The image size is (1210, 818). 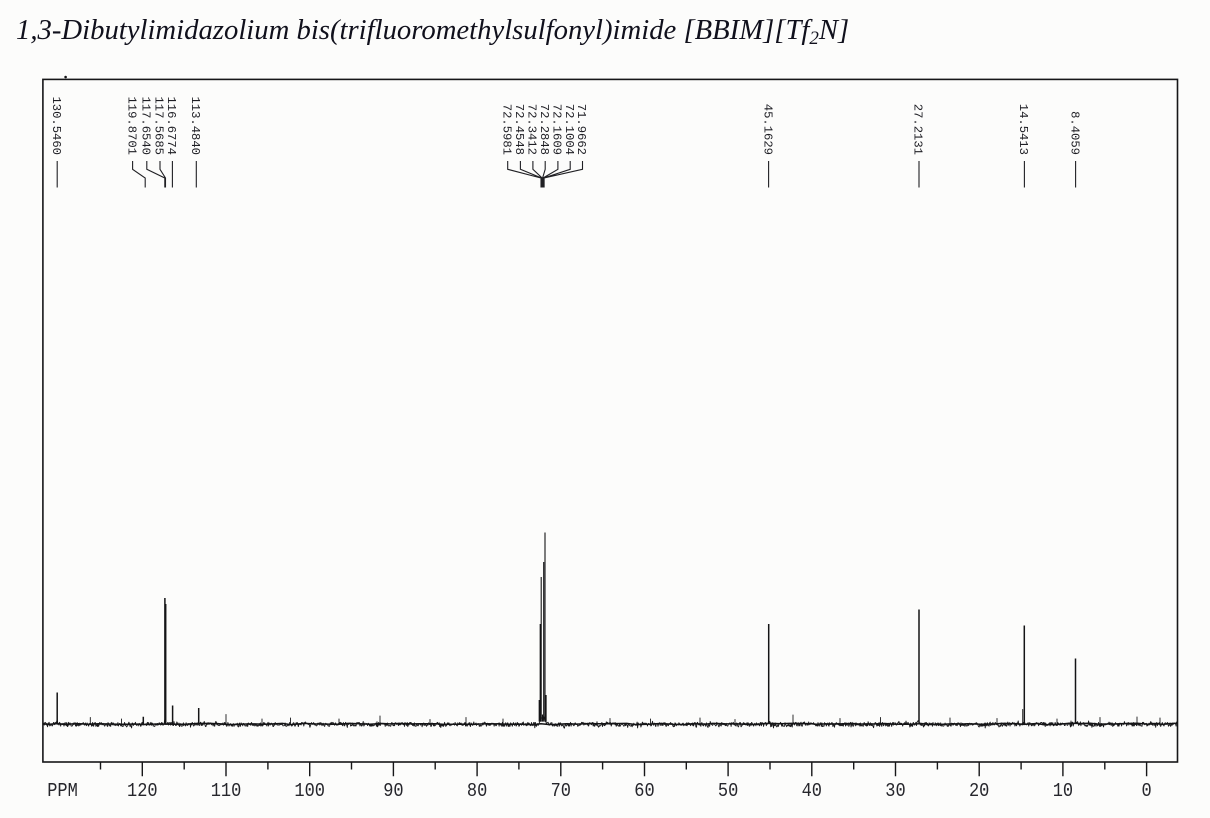 I want to click on svg-text: PPM, so click(x=62, y=791).